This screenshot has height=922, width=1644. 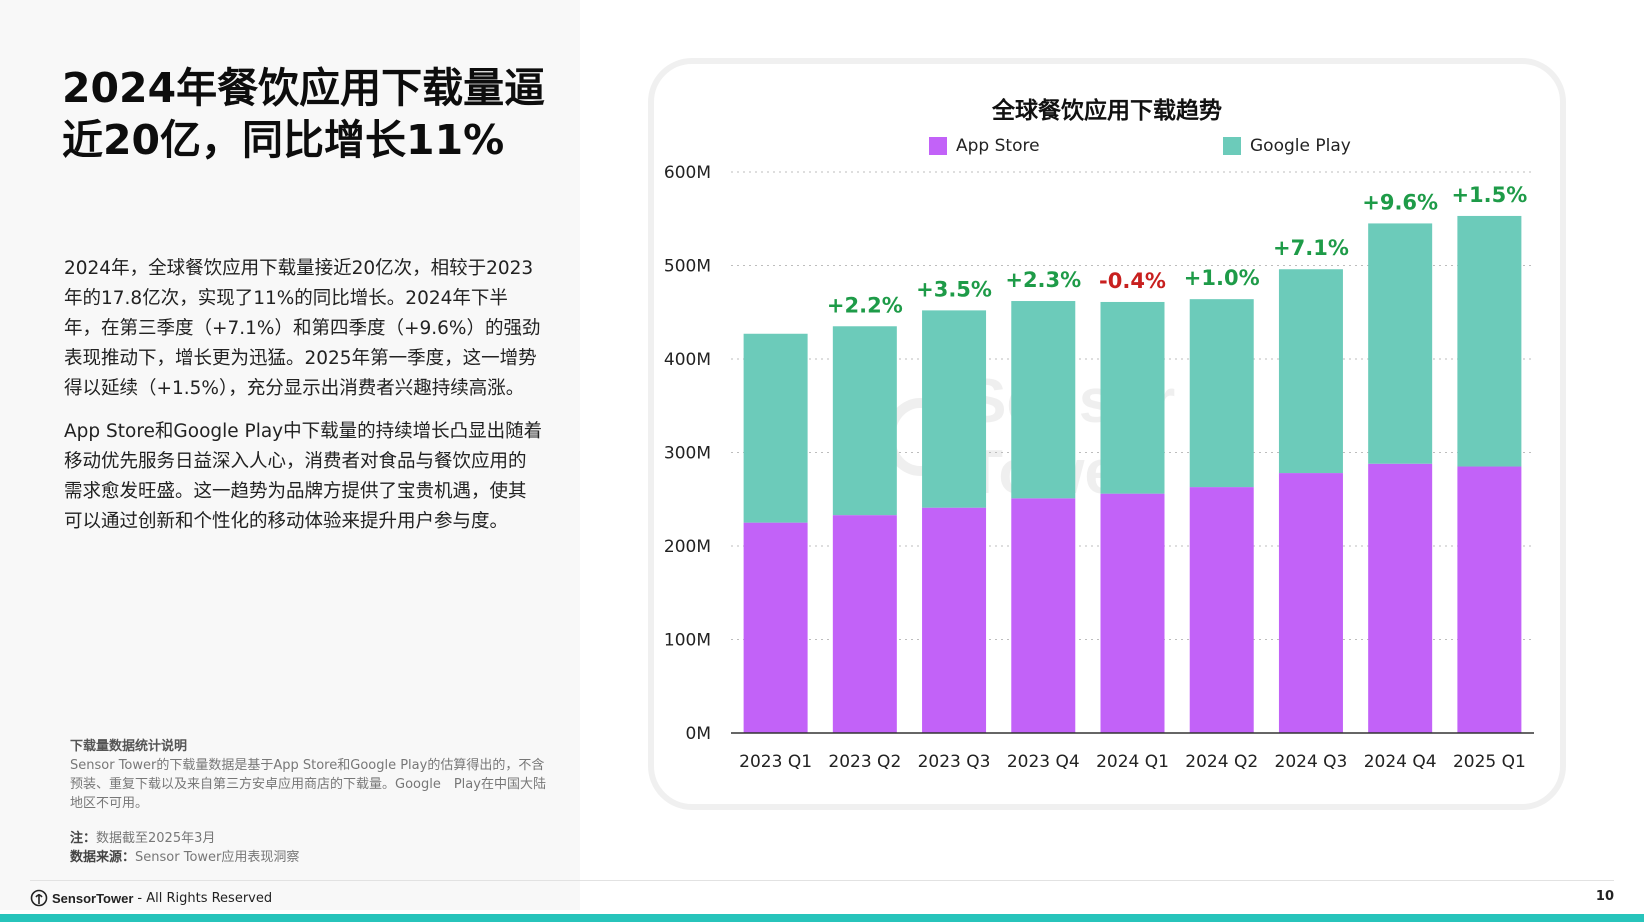 What do you see at coordinates (687, 267) in the screenshot?
I see `y-tick-label: 500M` at bounding box center [687, 267].